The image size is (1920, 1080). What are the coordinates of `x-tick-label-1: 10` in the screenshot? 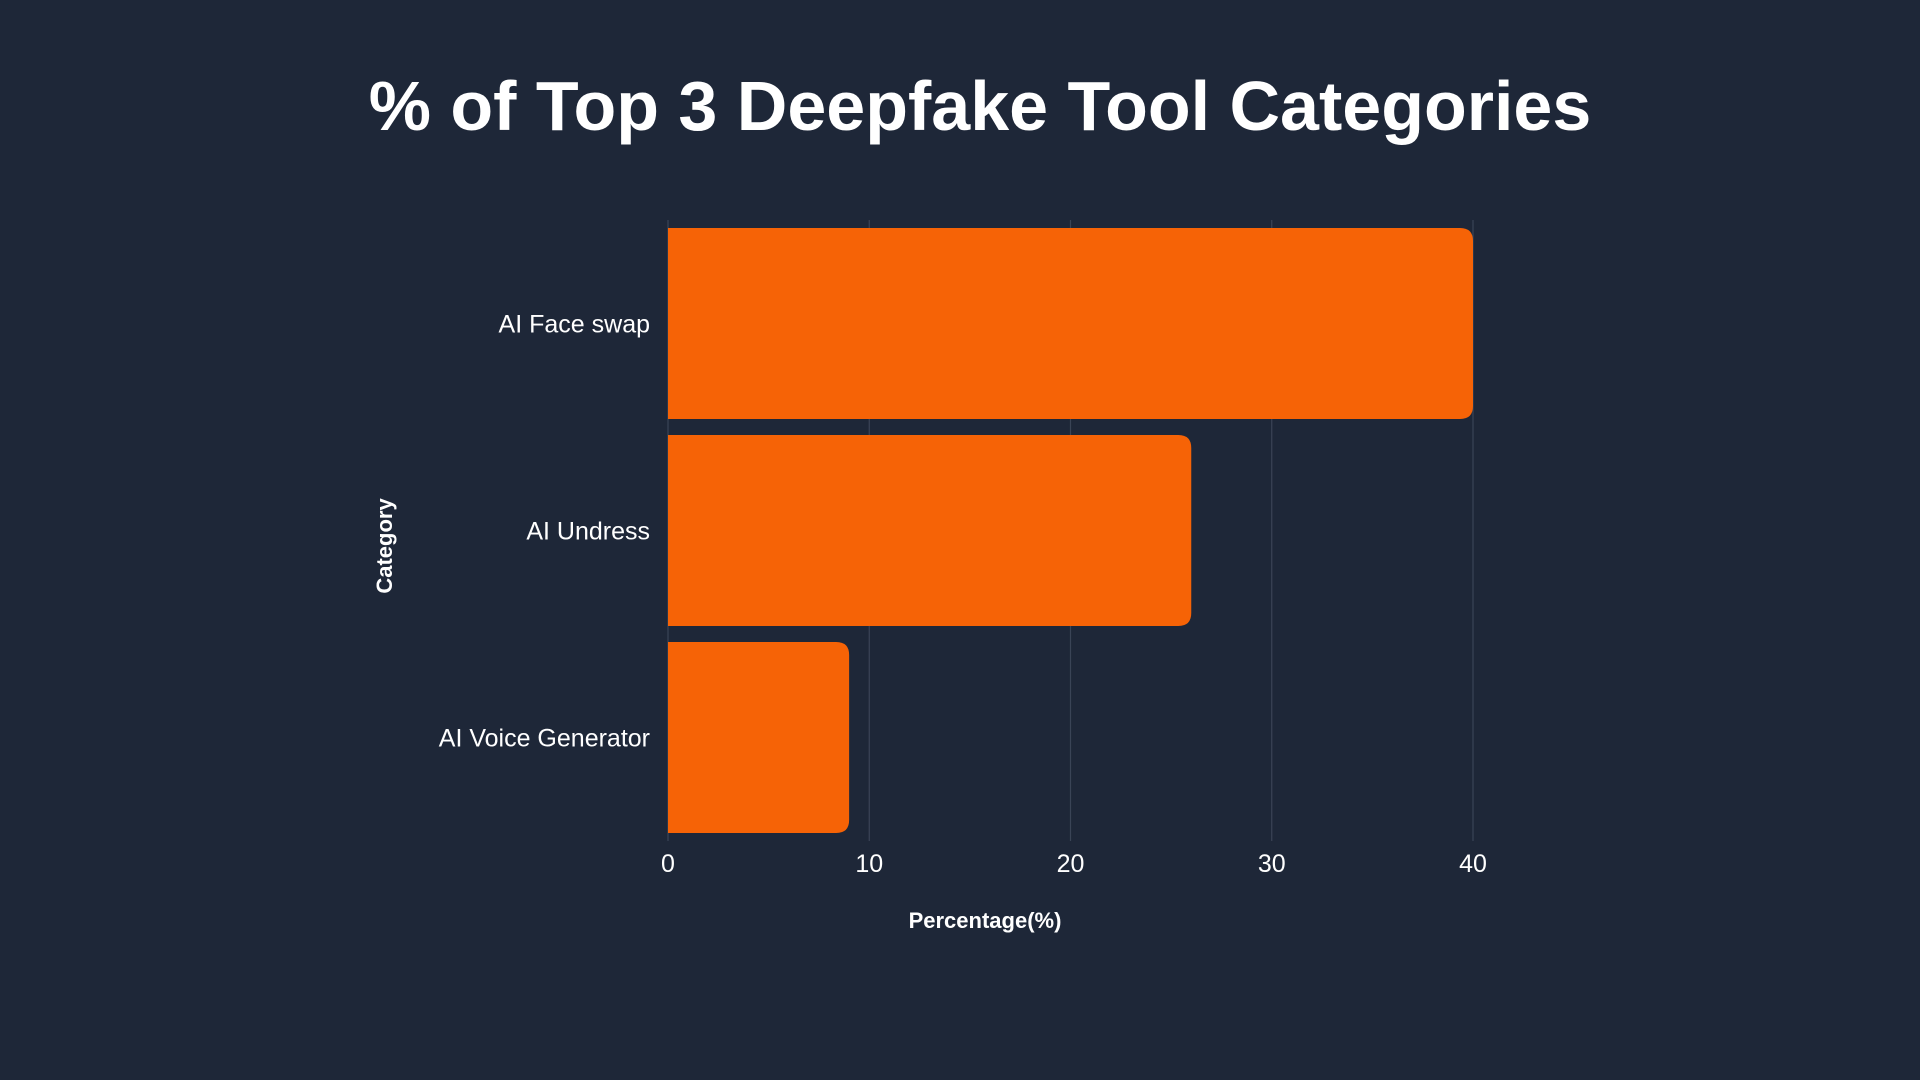 It's located at (869, 864).